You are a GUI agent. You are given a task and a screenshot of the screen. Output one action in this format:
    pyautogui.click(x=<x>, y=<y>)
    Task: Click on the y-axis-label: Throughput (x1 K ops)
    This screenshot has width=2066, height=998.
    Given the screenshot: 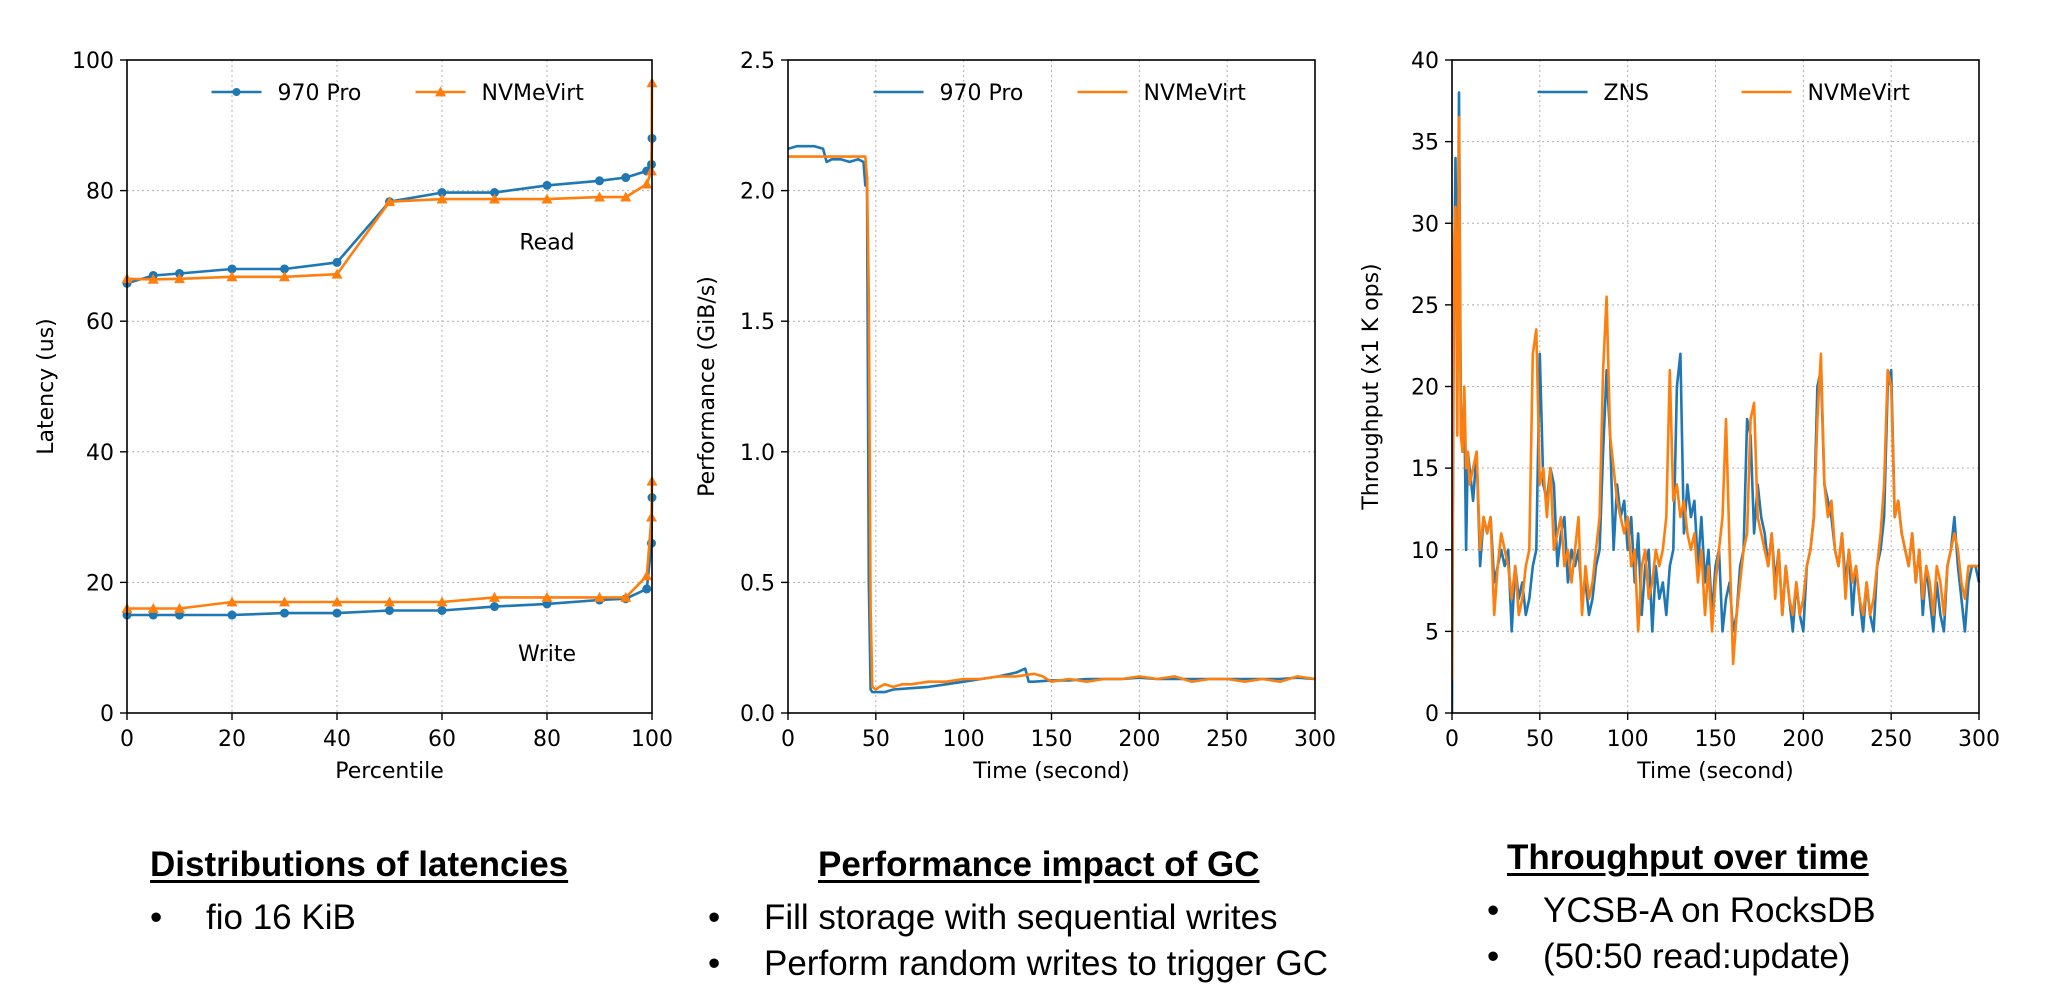 What is the action you would take?
    pyautogui.click(x=1371, y=386)
    